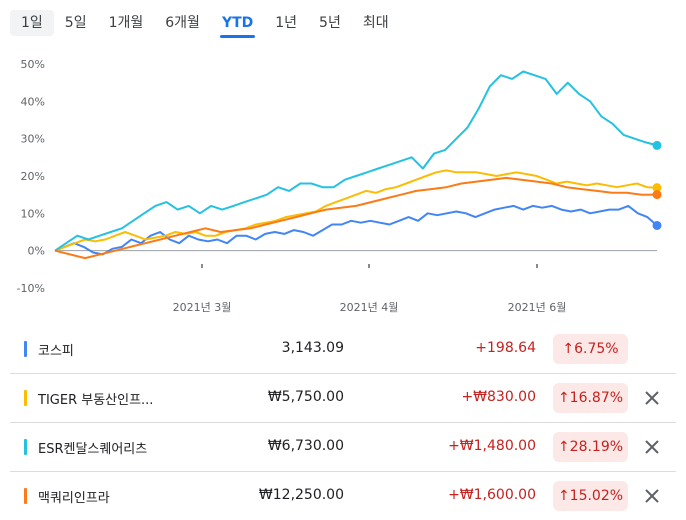 The height and width of the screenshot is (520, 686). What do you see at coordinates (33, 101) in the screenshot?
I see `y-tick-label: 40%` at bounding box center [33, 101].